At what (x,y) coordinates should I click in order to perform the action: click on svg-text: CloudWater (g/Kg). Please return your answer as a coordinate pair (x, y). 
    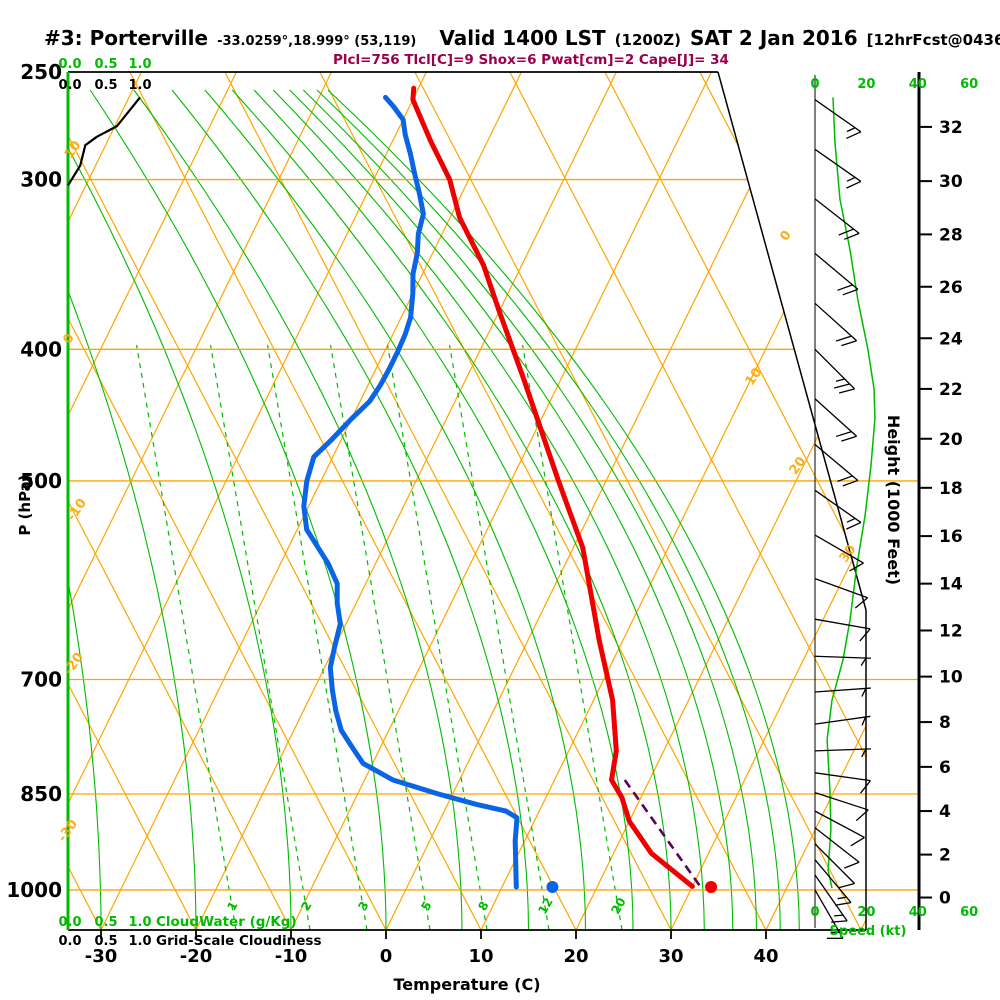
    Looking at the image, I should click on (226, 922).